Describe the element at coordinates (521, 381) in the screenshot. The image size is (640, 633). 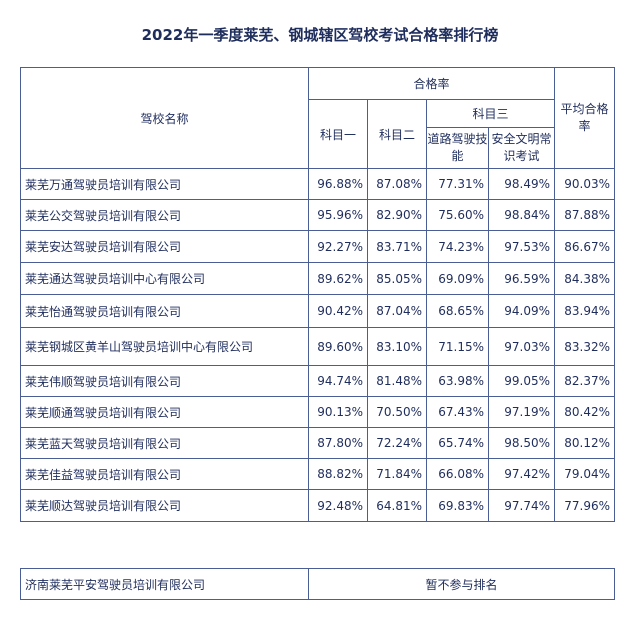
I see `safety-knowledge-cell: 99.05%` at that location.